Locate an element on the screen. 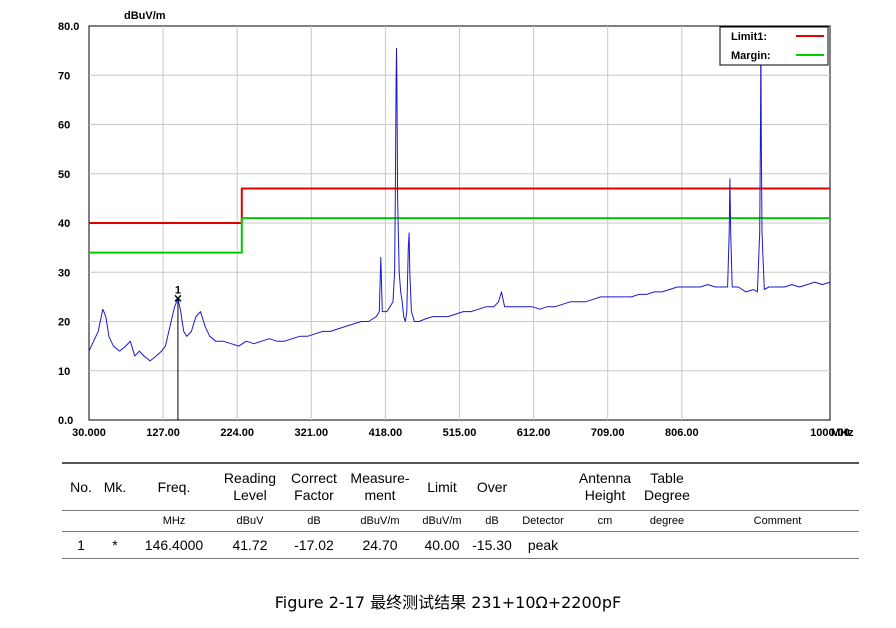 The width and height of the screenshot is (896, 628). y-tick-label: 0.0 is located at coordinates (65, 421).